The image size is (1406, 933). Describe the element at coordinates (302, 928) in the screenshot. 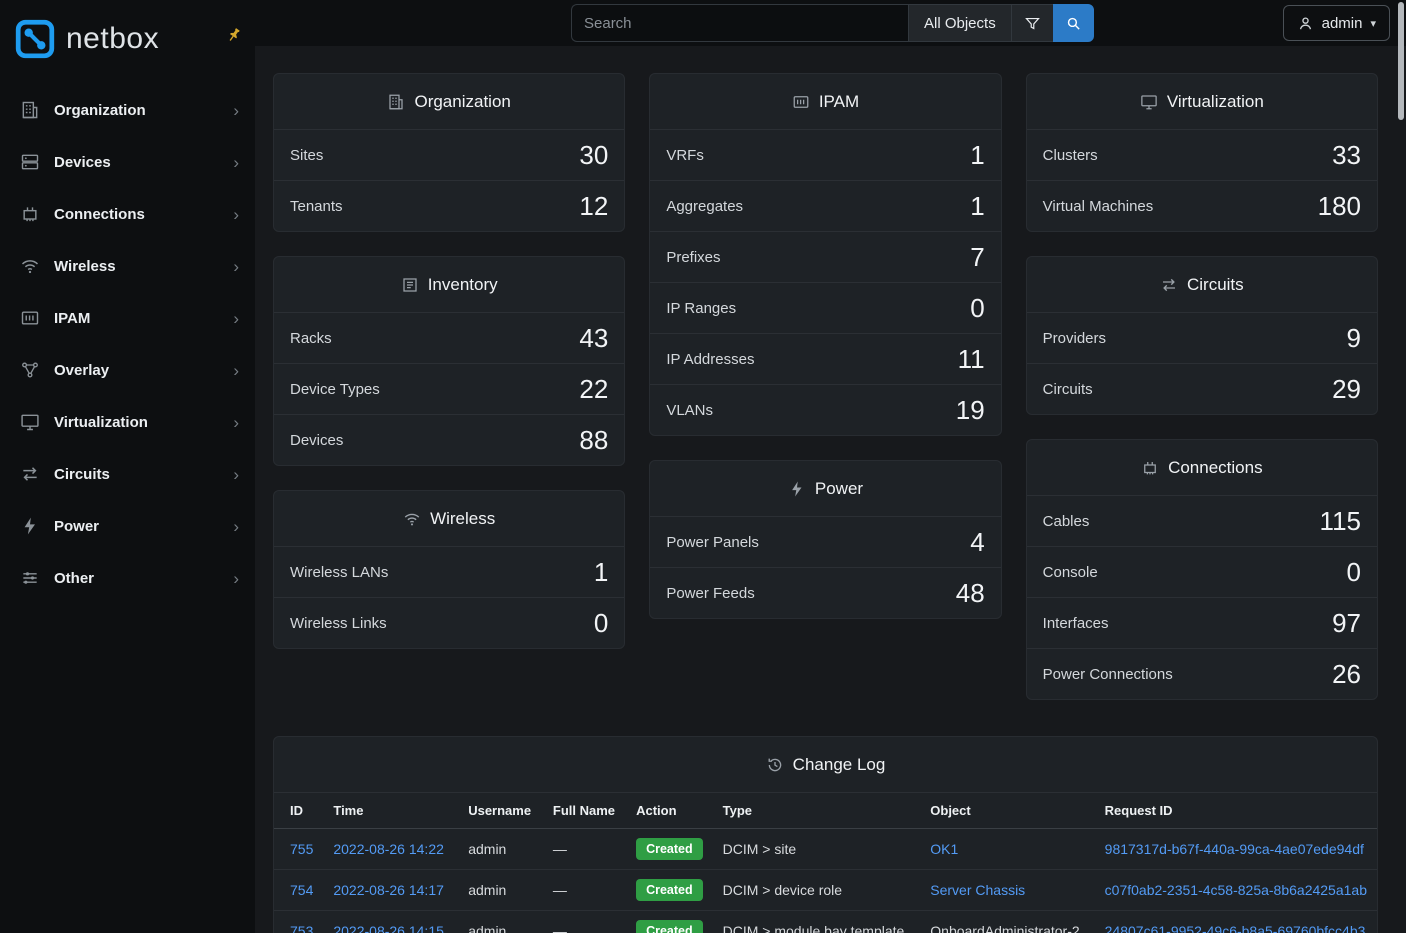

I see `changelog-id-link: 753` at that location.